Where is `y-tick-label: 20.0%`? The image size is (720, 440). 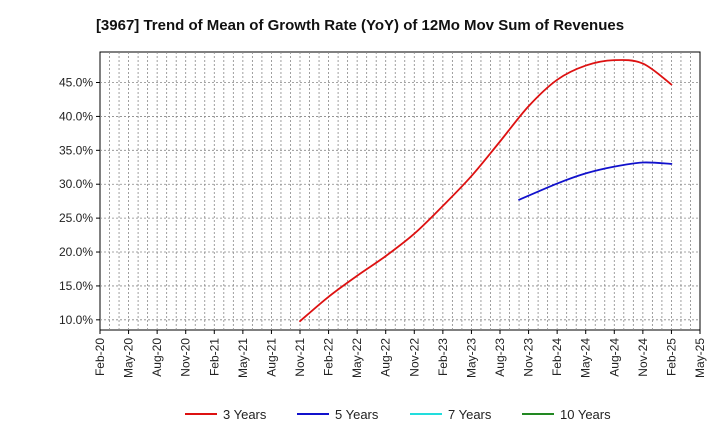
y-tick-label: 20.0% is located at coordinates (76, 252).